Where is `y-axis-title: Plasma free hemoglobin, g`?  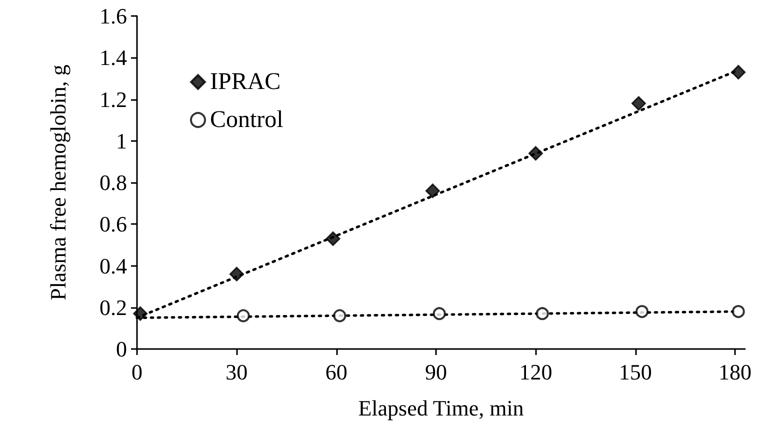
y-axis-title: Plasma free hemoglobin, g is located at coordinates (58, 182).